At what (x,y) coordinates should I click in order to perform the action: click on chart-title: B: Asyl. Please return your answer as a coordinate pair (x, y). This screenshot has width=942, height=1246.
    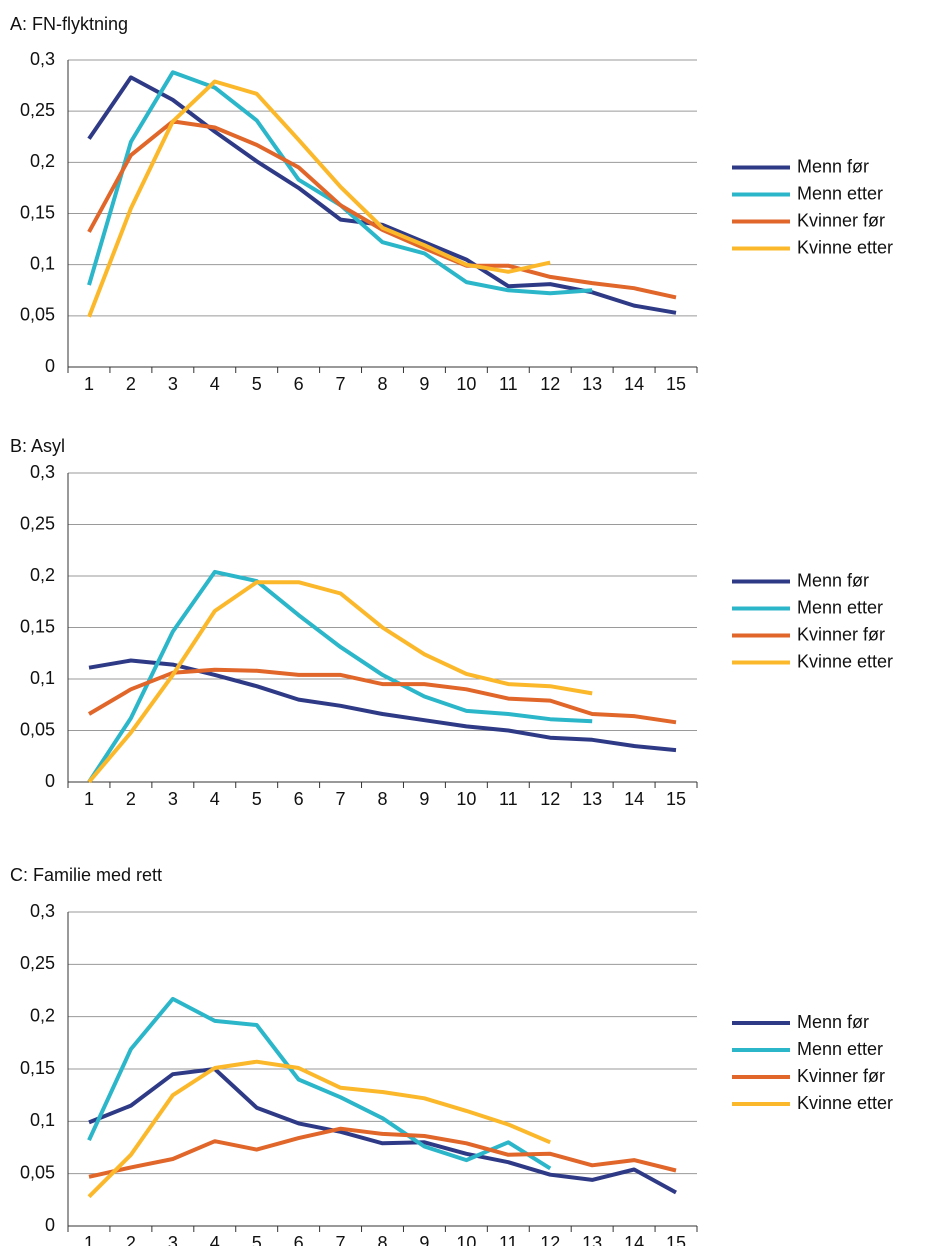
    Looking at the image, I should click on (37, 446).